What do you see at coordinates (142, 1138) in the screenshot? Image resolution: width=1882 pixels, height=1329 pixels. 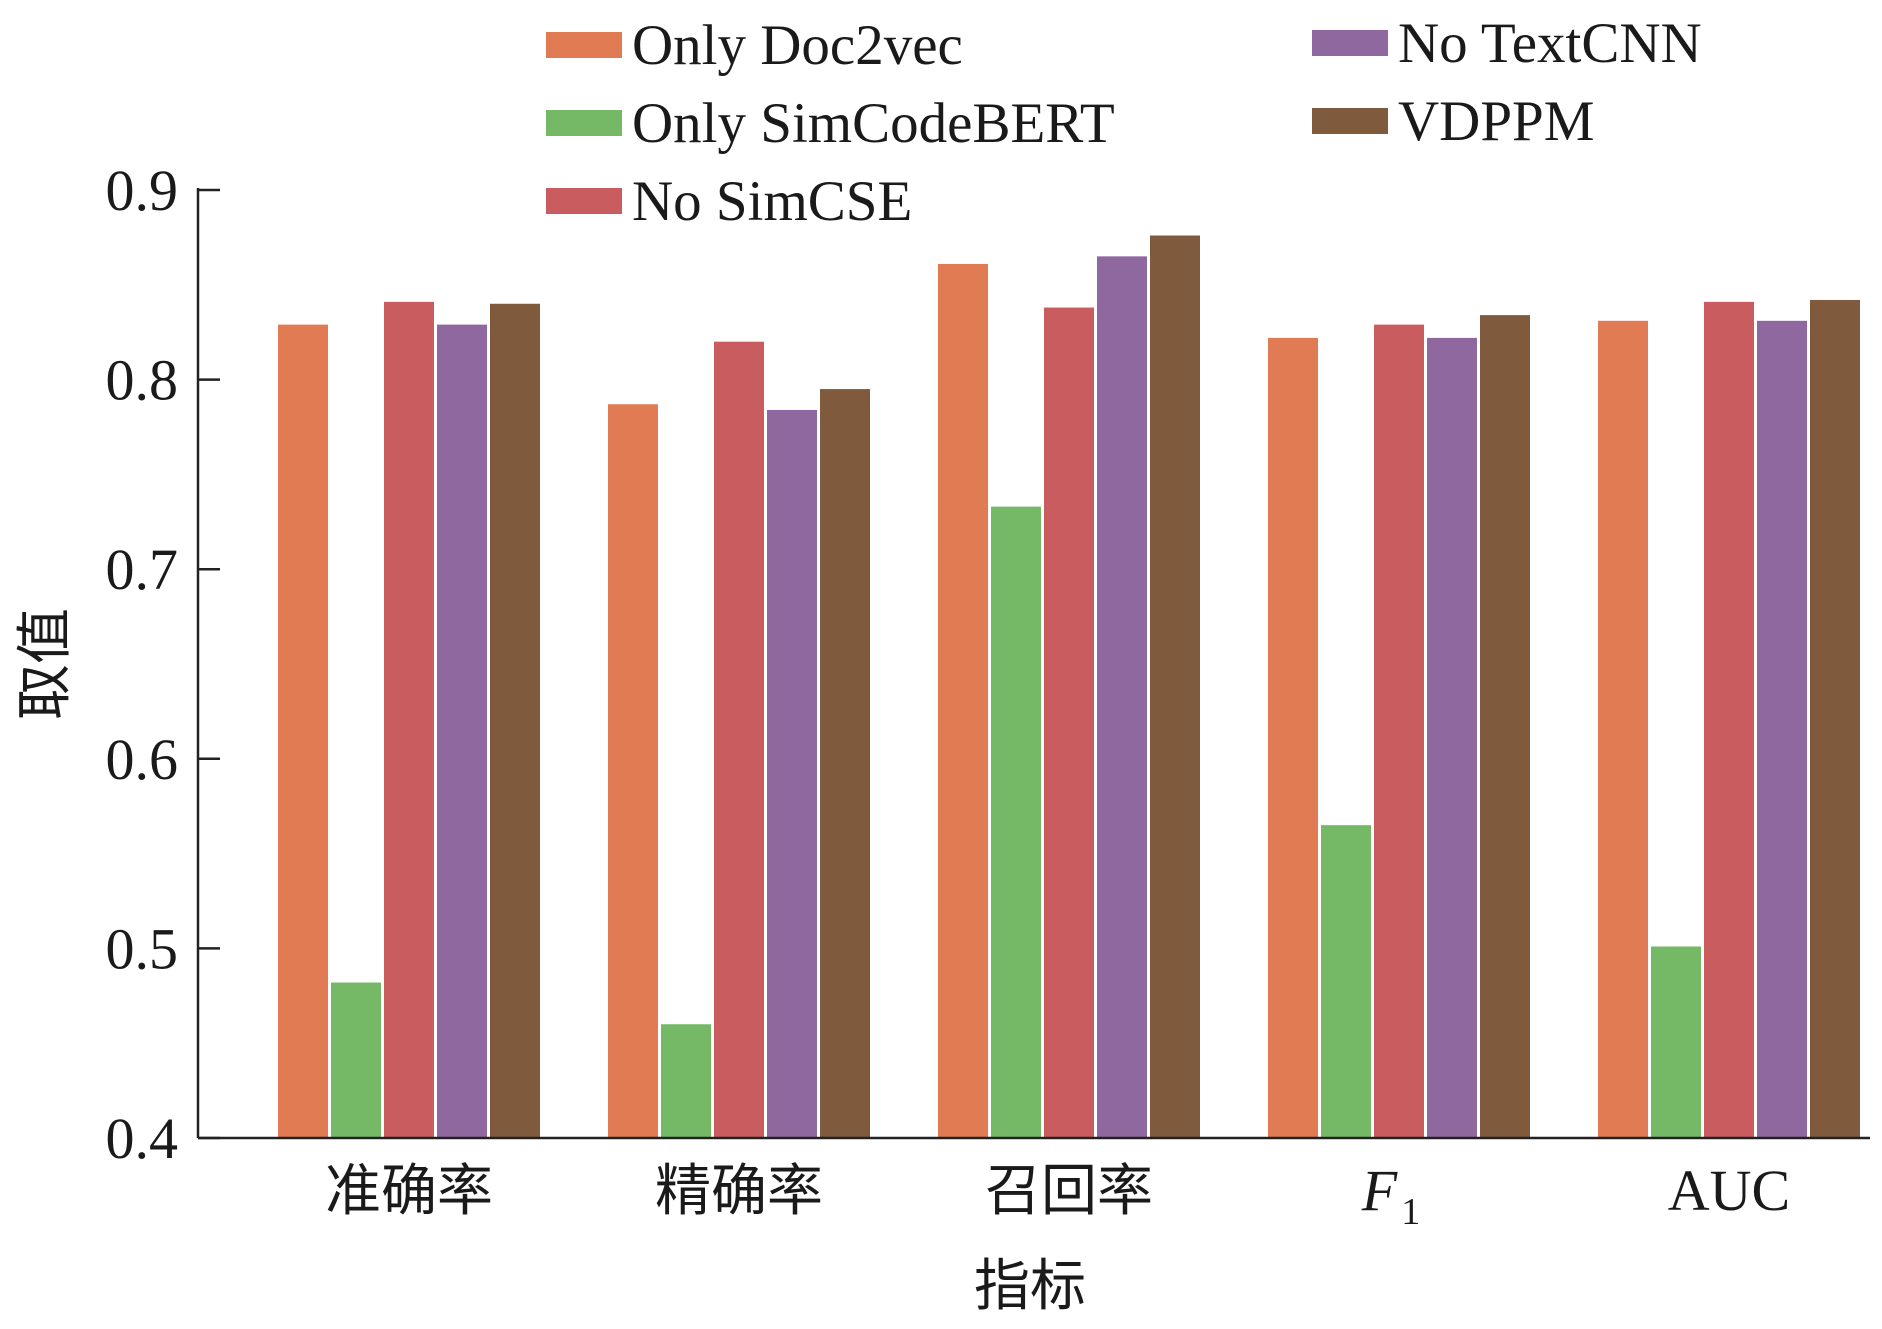 I see `y-tick-label: 0.4` at bounding box center [142, 1138].